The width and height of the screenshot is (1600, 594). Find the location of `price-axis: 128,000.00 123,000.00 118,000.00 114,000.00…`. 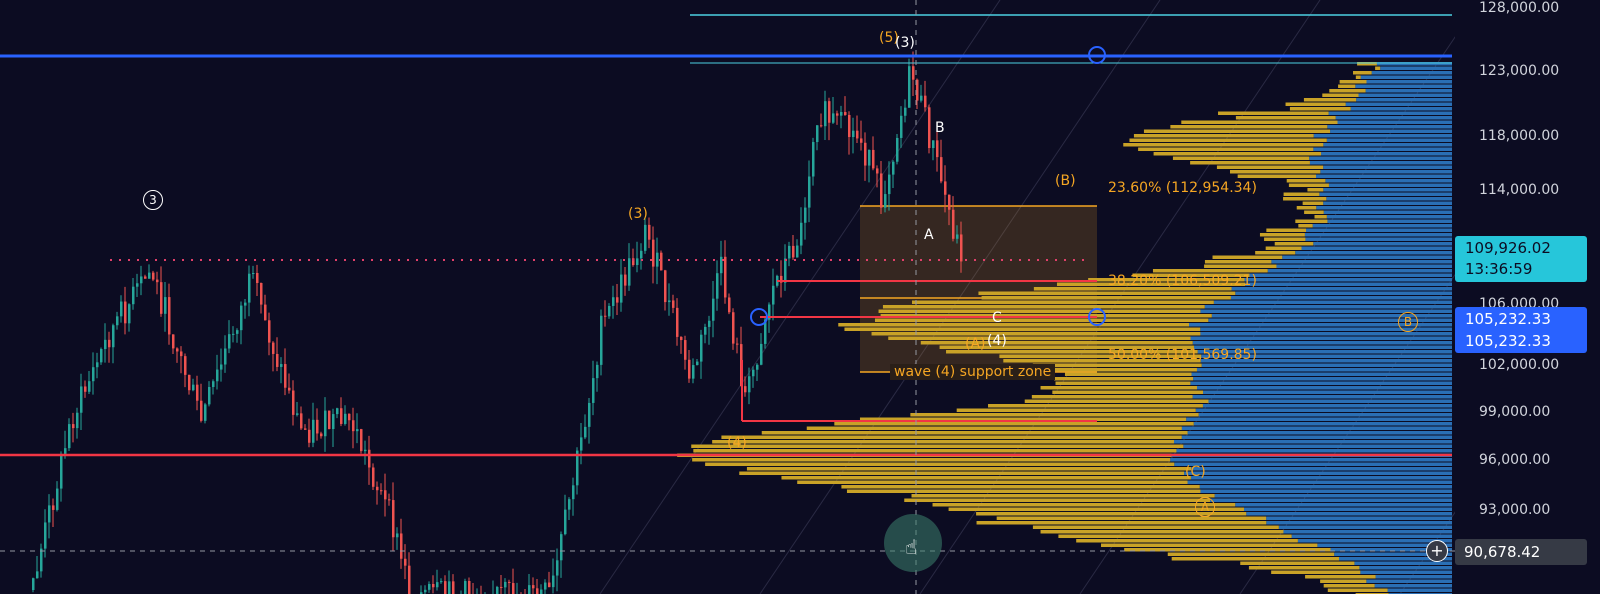

price-axis: 128,000.00 123,000.00 118,000.00 114,000.00… is located at coordinates (1527, 297).